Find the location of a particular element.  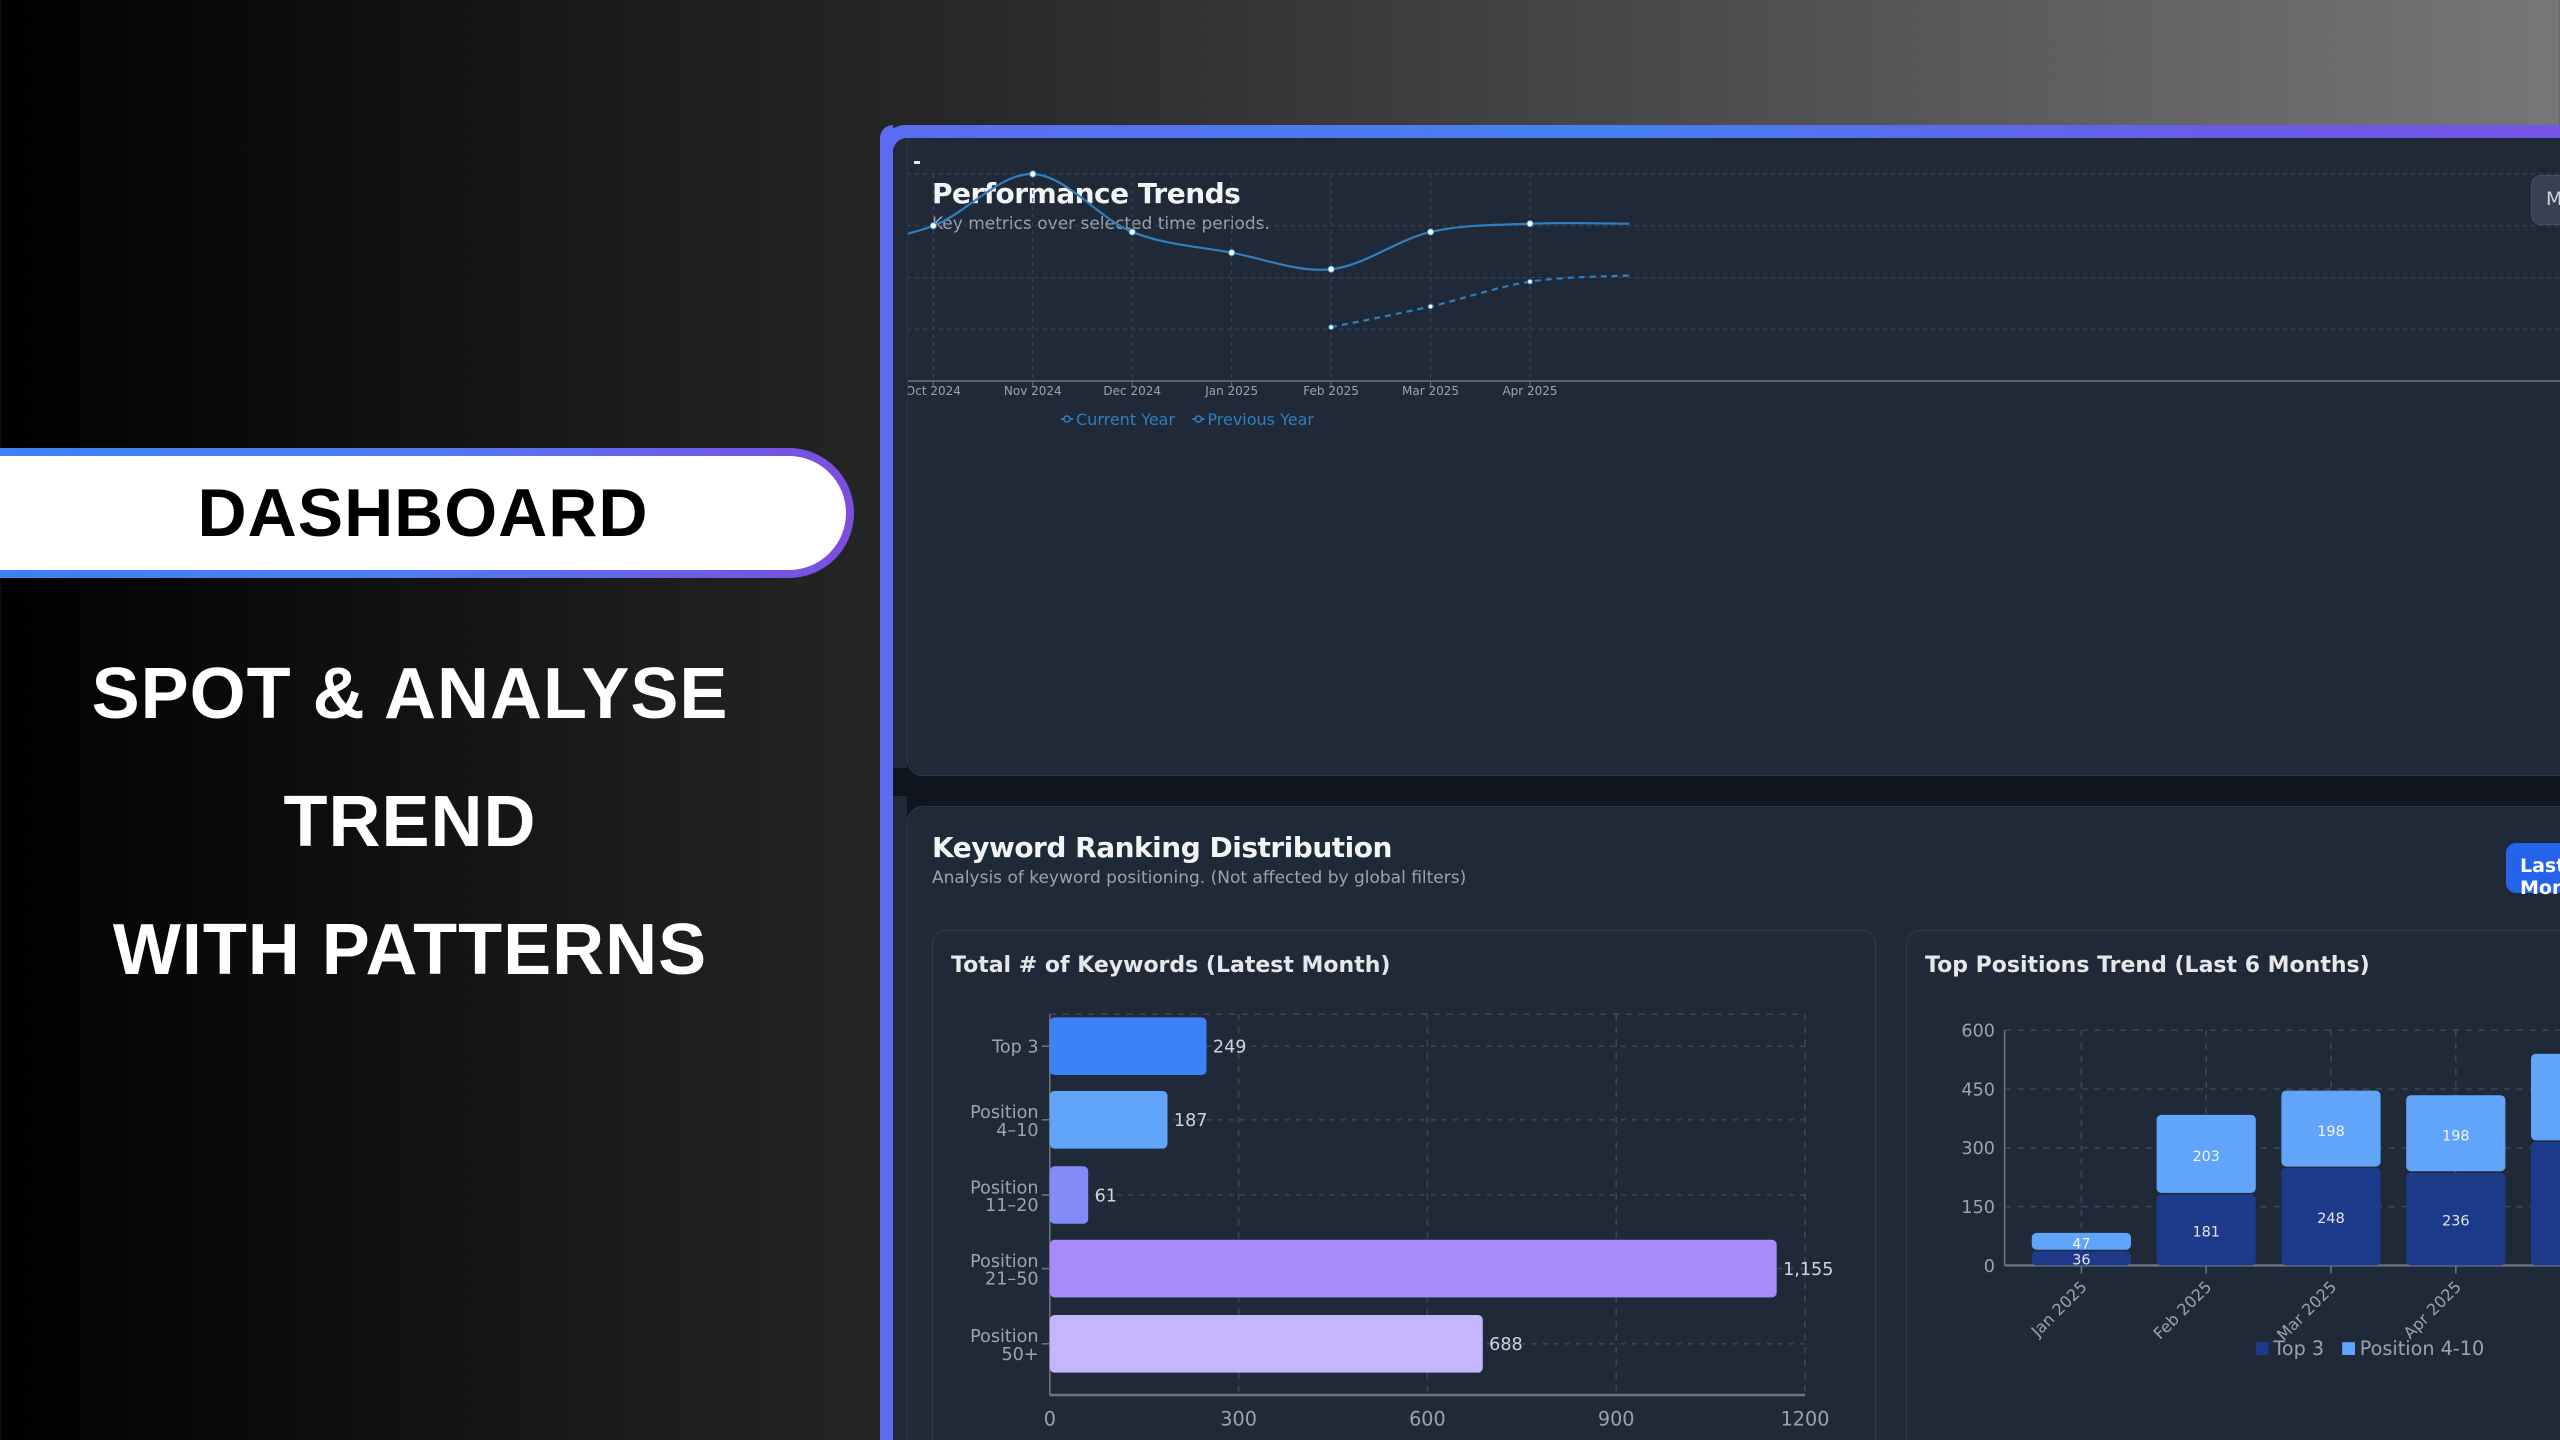

svg-text: 203 is located at coordinates (2205, 1157).